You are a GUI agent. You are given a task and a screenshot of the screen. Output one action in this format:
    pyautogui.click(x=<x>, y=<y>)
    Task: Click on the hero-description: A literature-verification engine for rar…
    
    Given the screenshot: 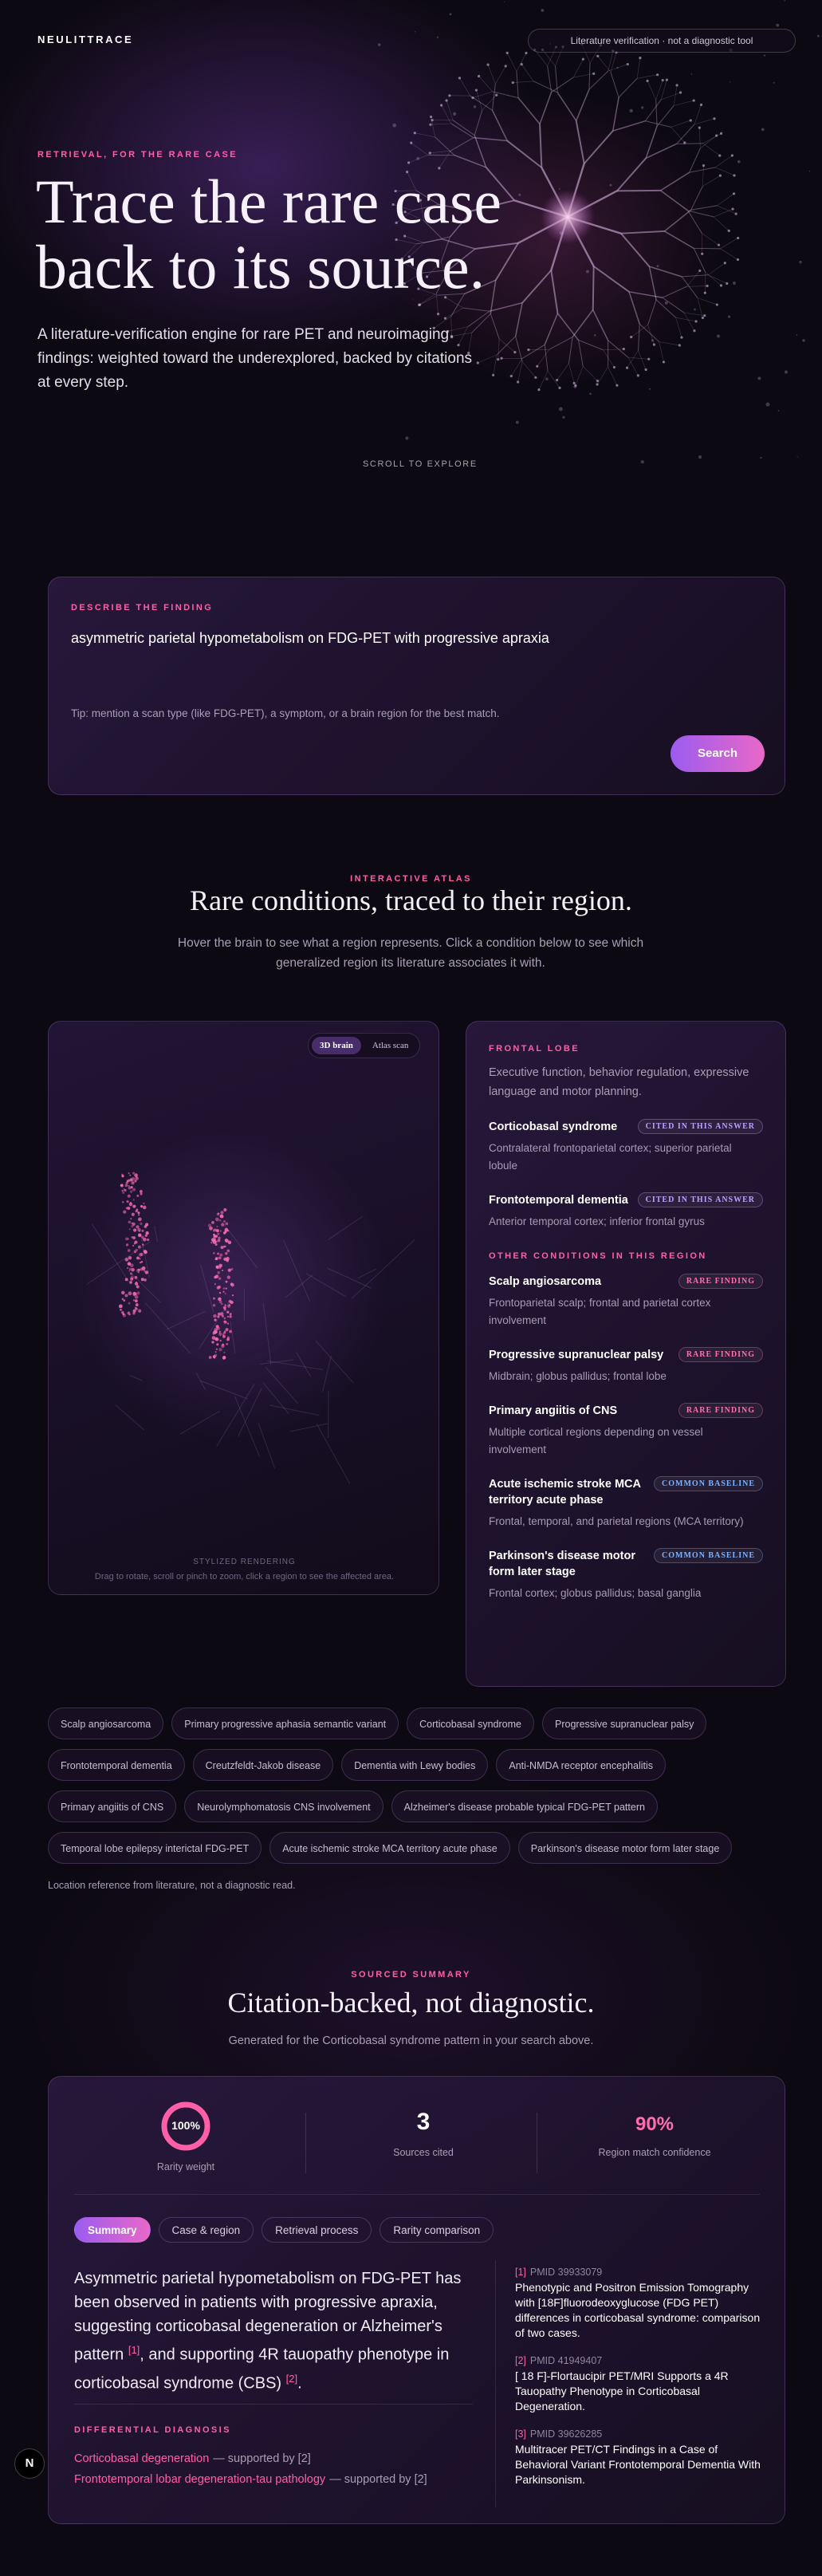 What is the action you would take?
    pyautogui.click(x=255, y=358)
    